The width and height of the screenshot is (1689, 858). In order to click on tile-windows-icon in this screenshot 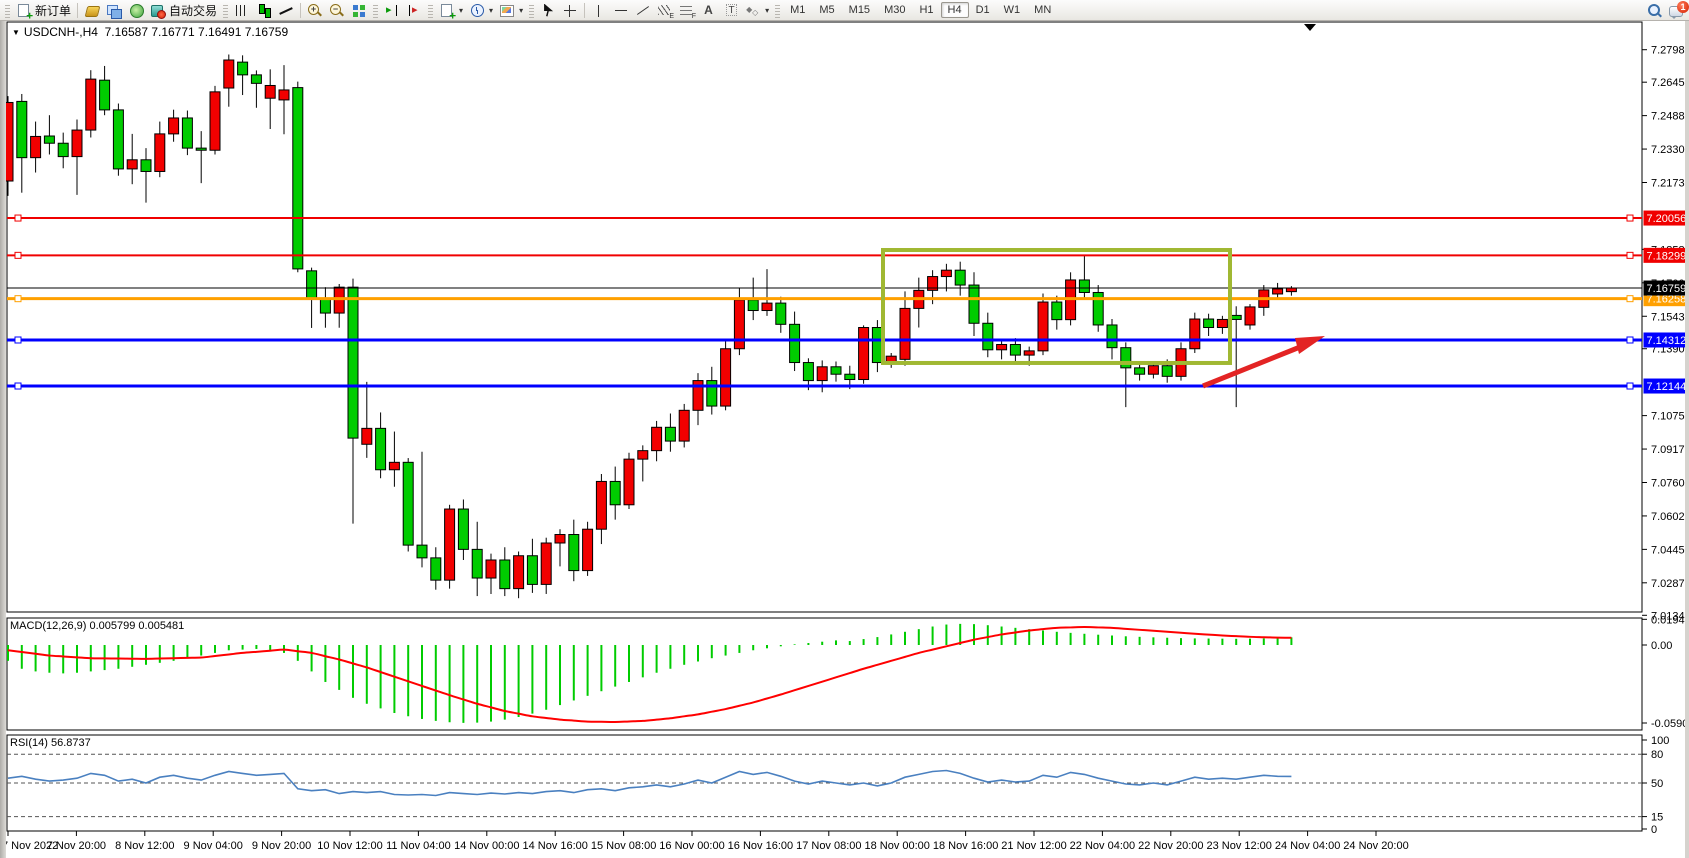, I will do `click(359, 10)`.